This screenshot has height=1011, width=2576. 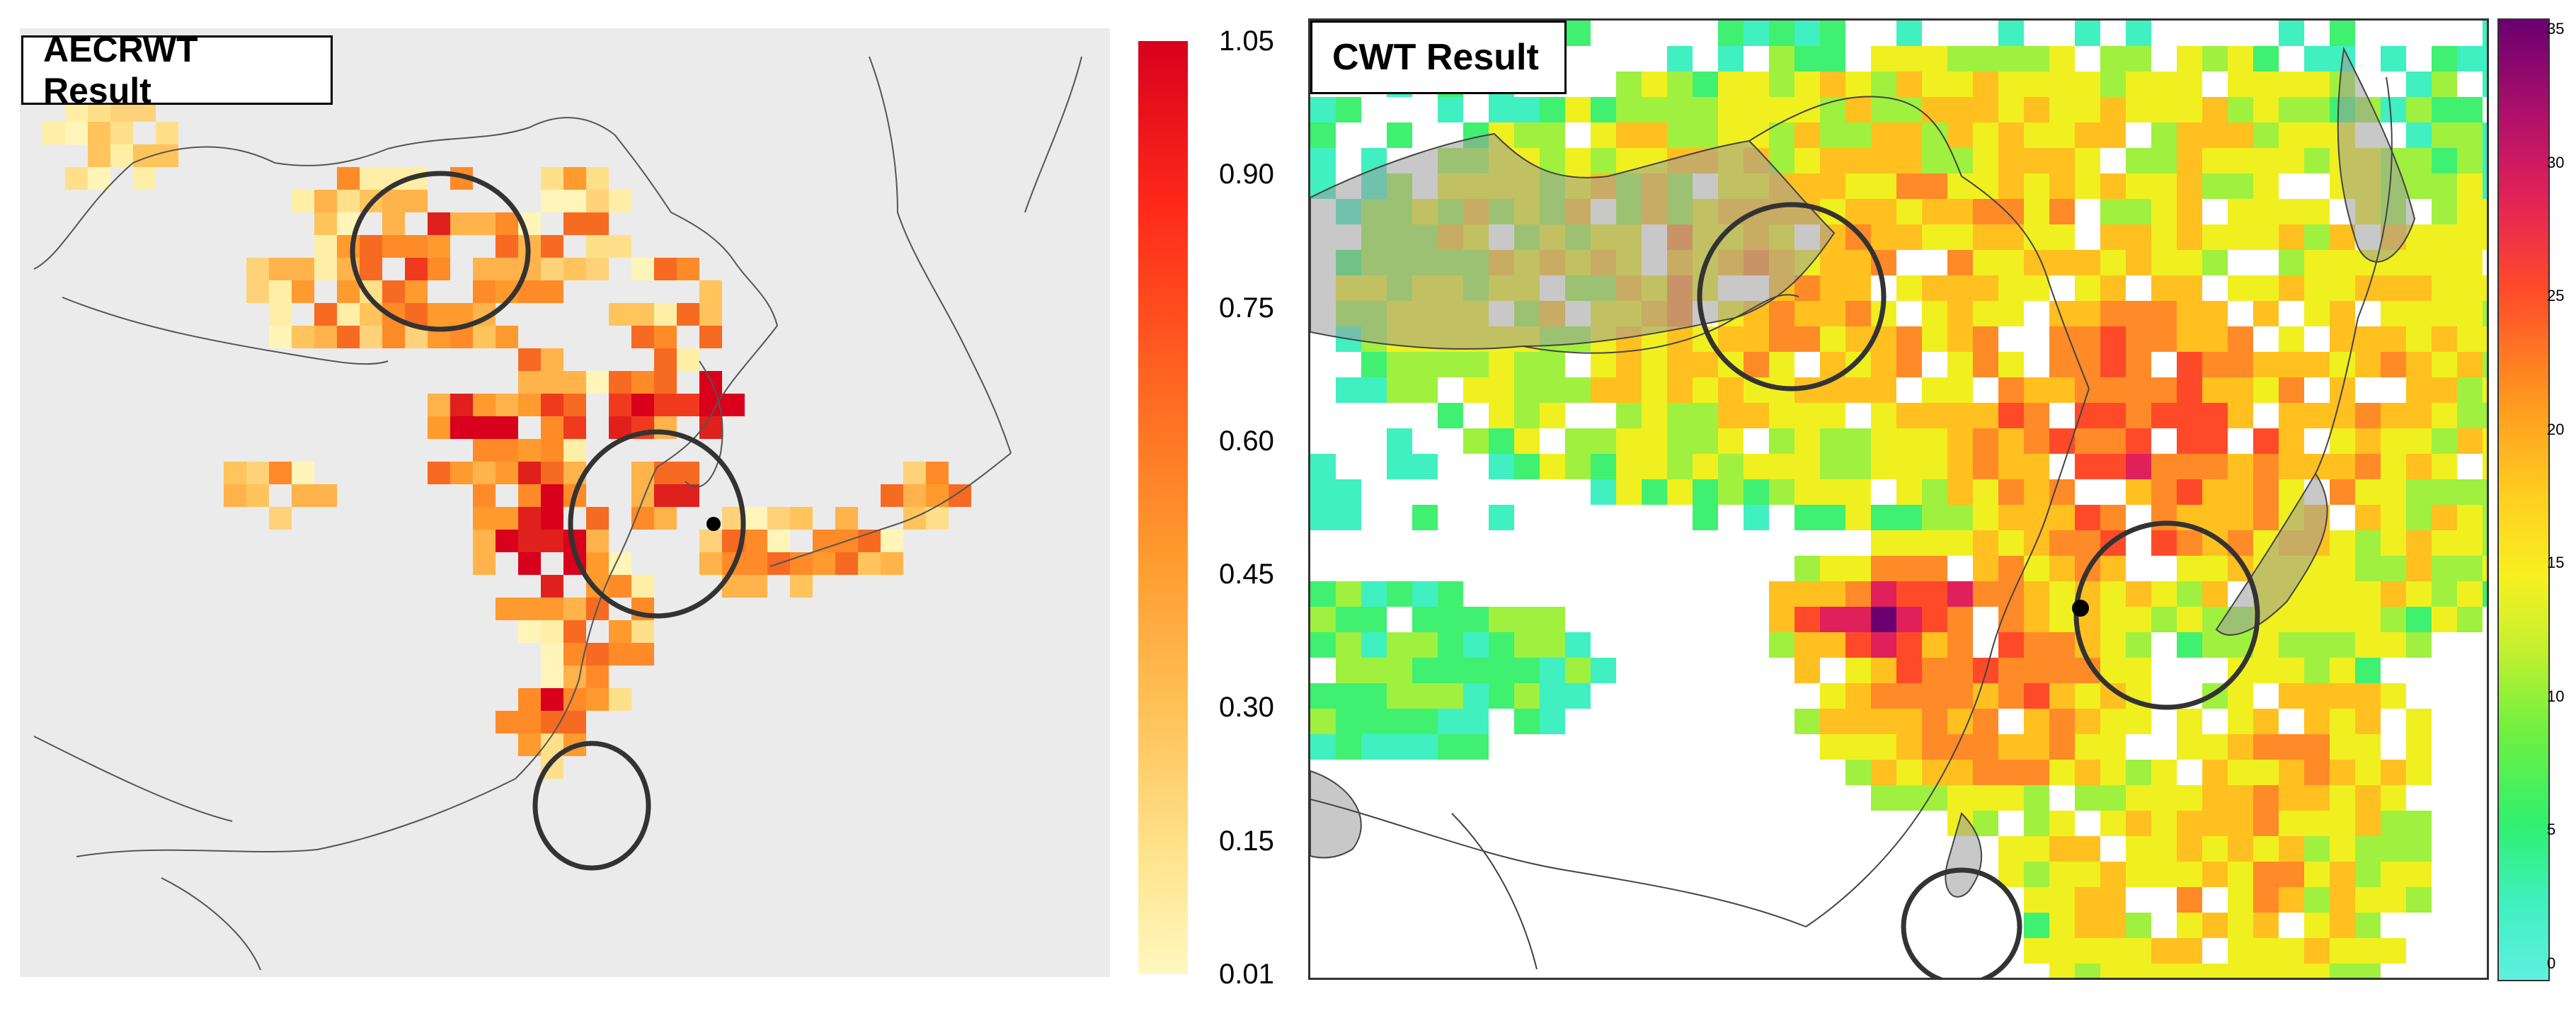 I want to click on cwt-tick-label: 35, so click(x=2556, y=29).